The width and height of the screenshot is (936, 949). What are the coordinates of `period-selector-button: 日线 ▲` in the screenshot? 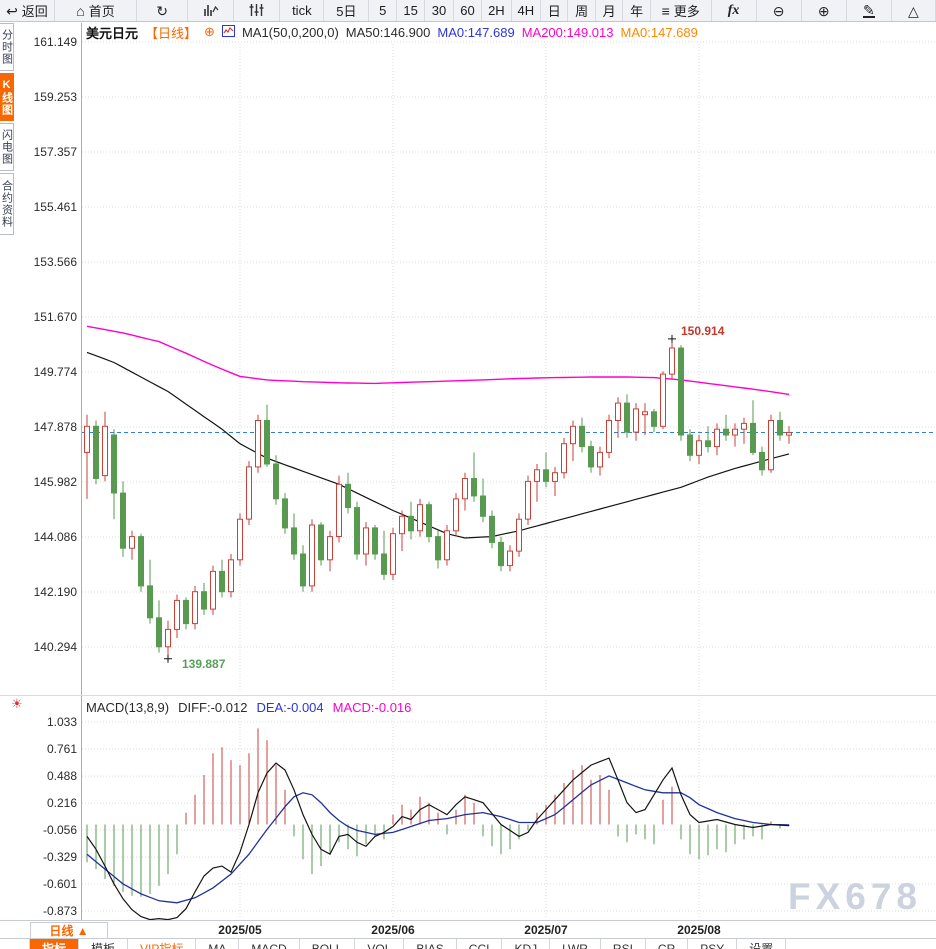 It's located at (69, 930).